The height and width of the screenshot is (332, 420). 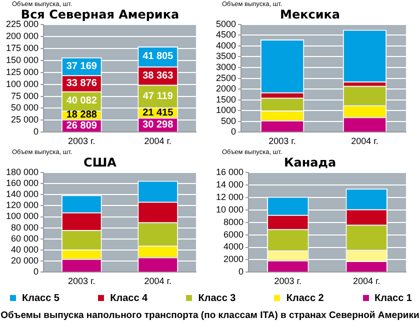 I want to click on y-tick-label: 3000, so click(x=226, y=67).